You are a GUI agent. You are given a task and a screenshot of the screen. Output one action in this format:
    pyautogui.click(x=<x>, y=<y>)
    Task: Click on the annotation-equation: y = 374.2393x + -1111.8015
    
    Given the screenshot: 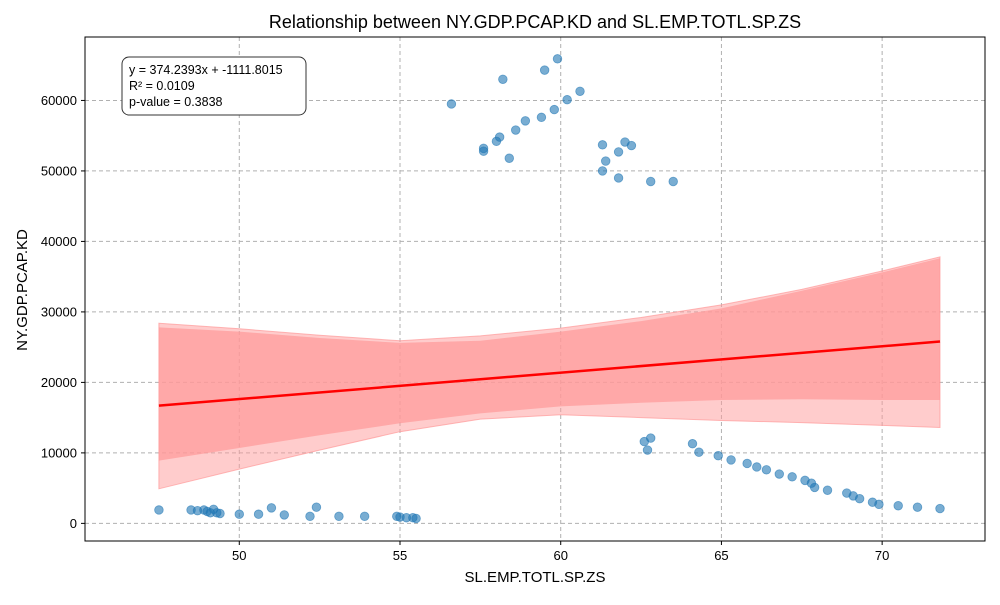 What is the action you would take?
    pyautogui.click(x=206, y=70)
    